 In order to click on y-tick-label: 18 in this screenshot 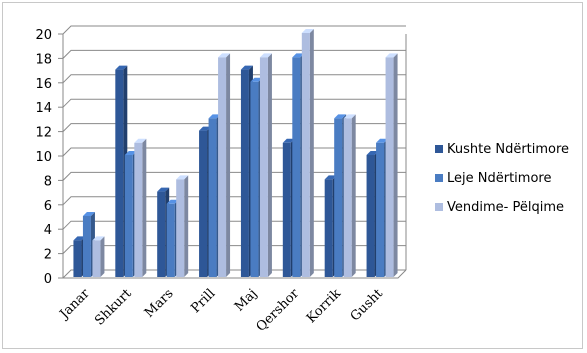, I will do `click(43, 59)`.